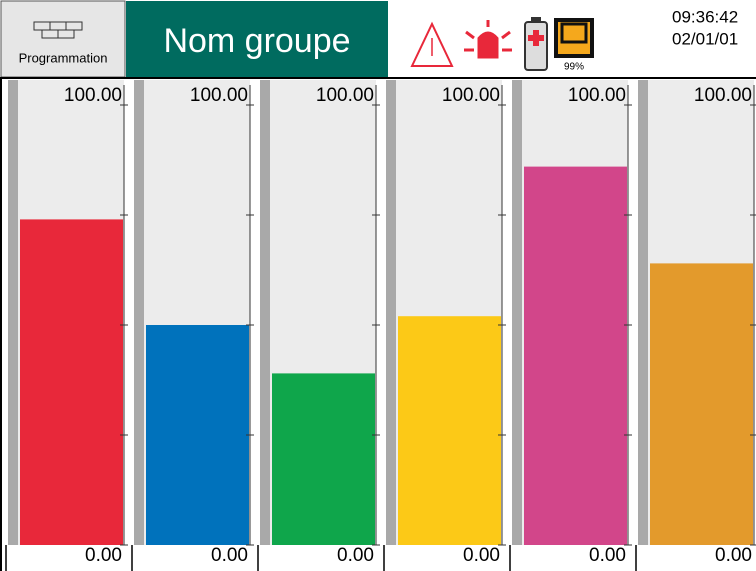 This screenshot has height=571, width=756. I want to click on storage-icon, so click(574, 38).